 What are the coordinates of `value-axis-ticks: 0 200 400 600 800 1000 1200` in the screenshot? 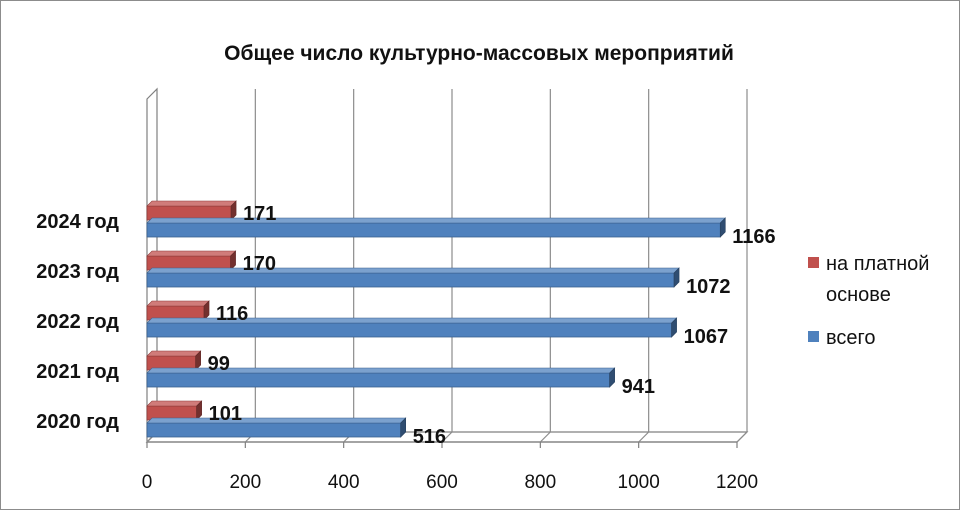 It's located at (450, 482).